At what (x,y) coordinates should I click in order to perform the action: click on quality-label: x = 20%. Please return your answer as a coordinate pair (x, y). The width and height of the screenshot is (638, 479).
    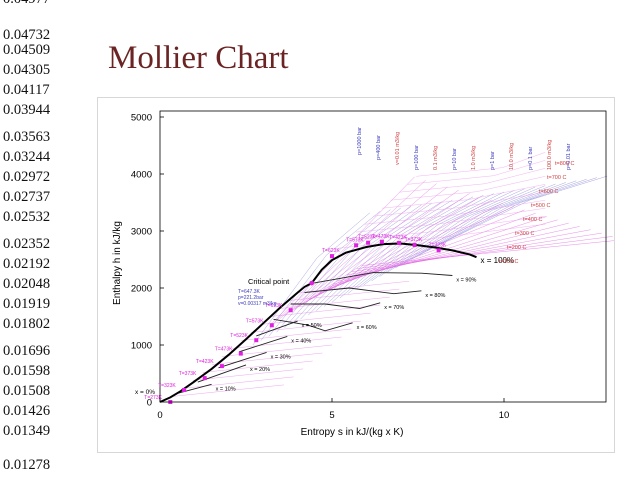
    Looking at the image, I should click on (260, 370).